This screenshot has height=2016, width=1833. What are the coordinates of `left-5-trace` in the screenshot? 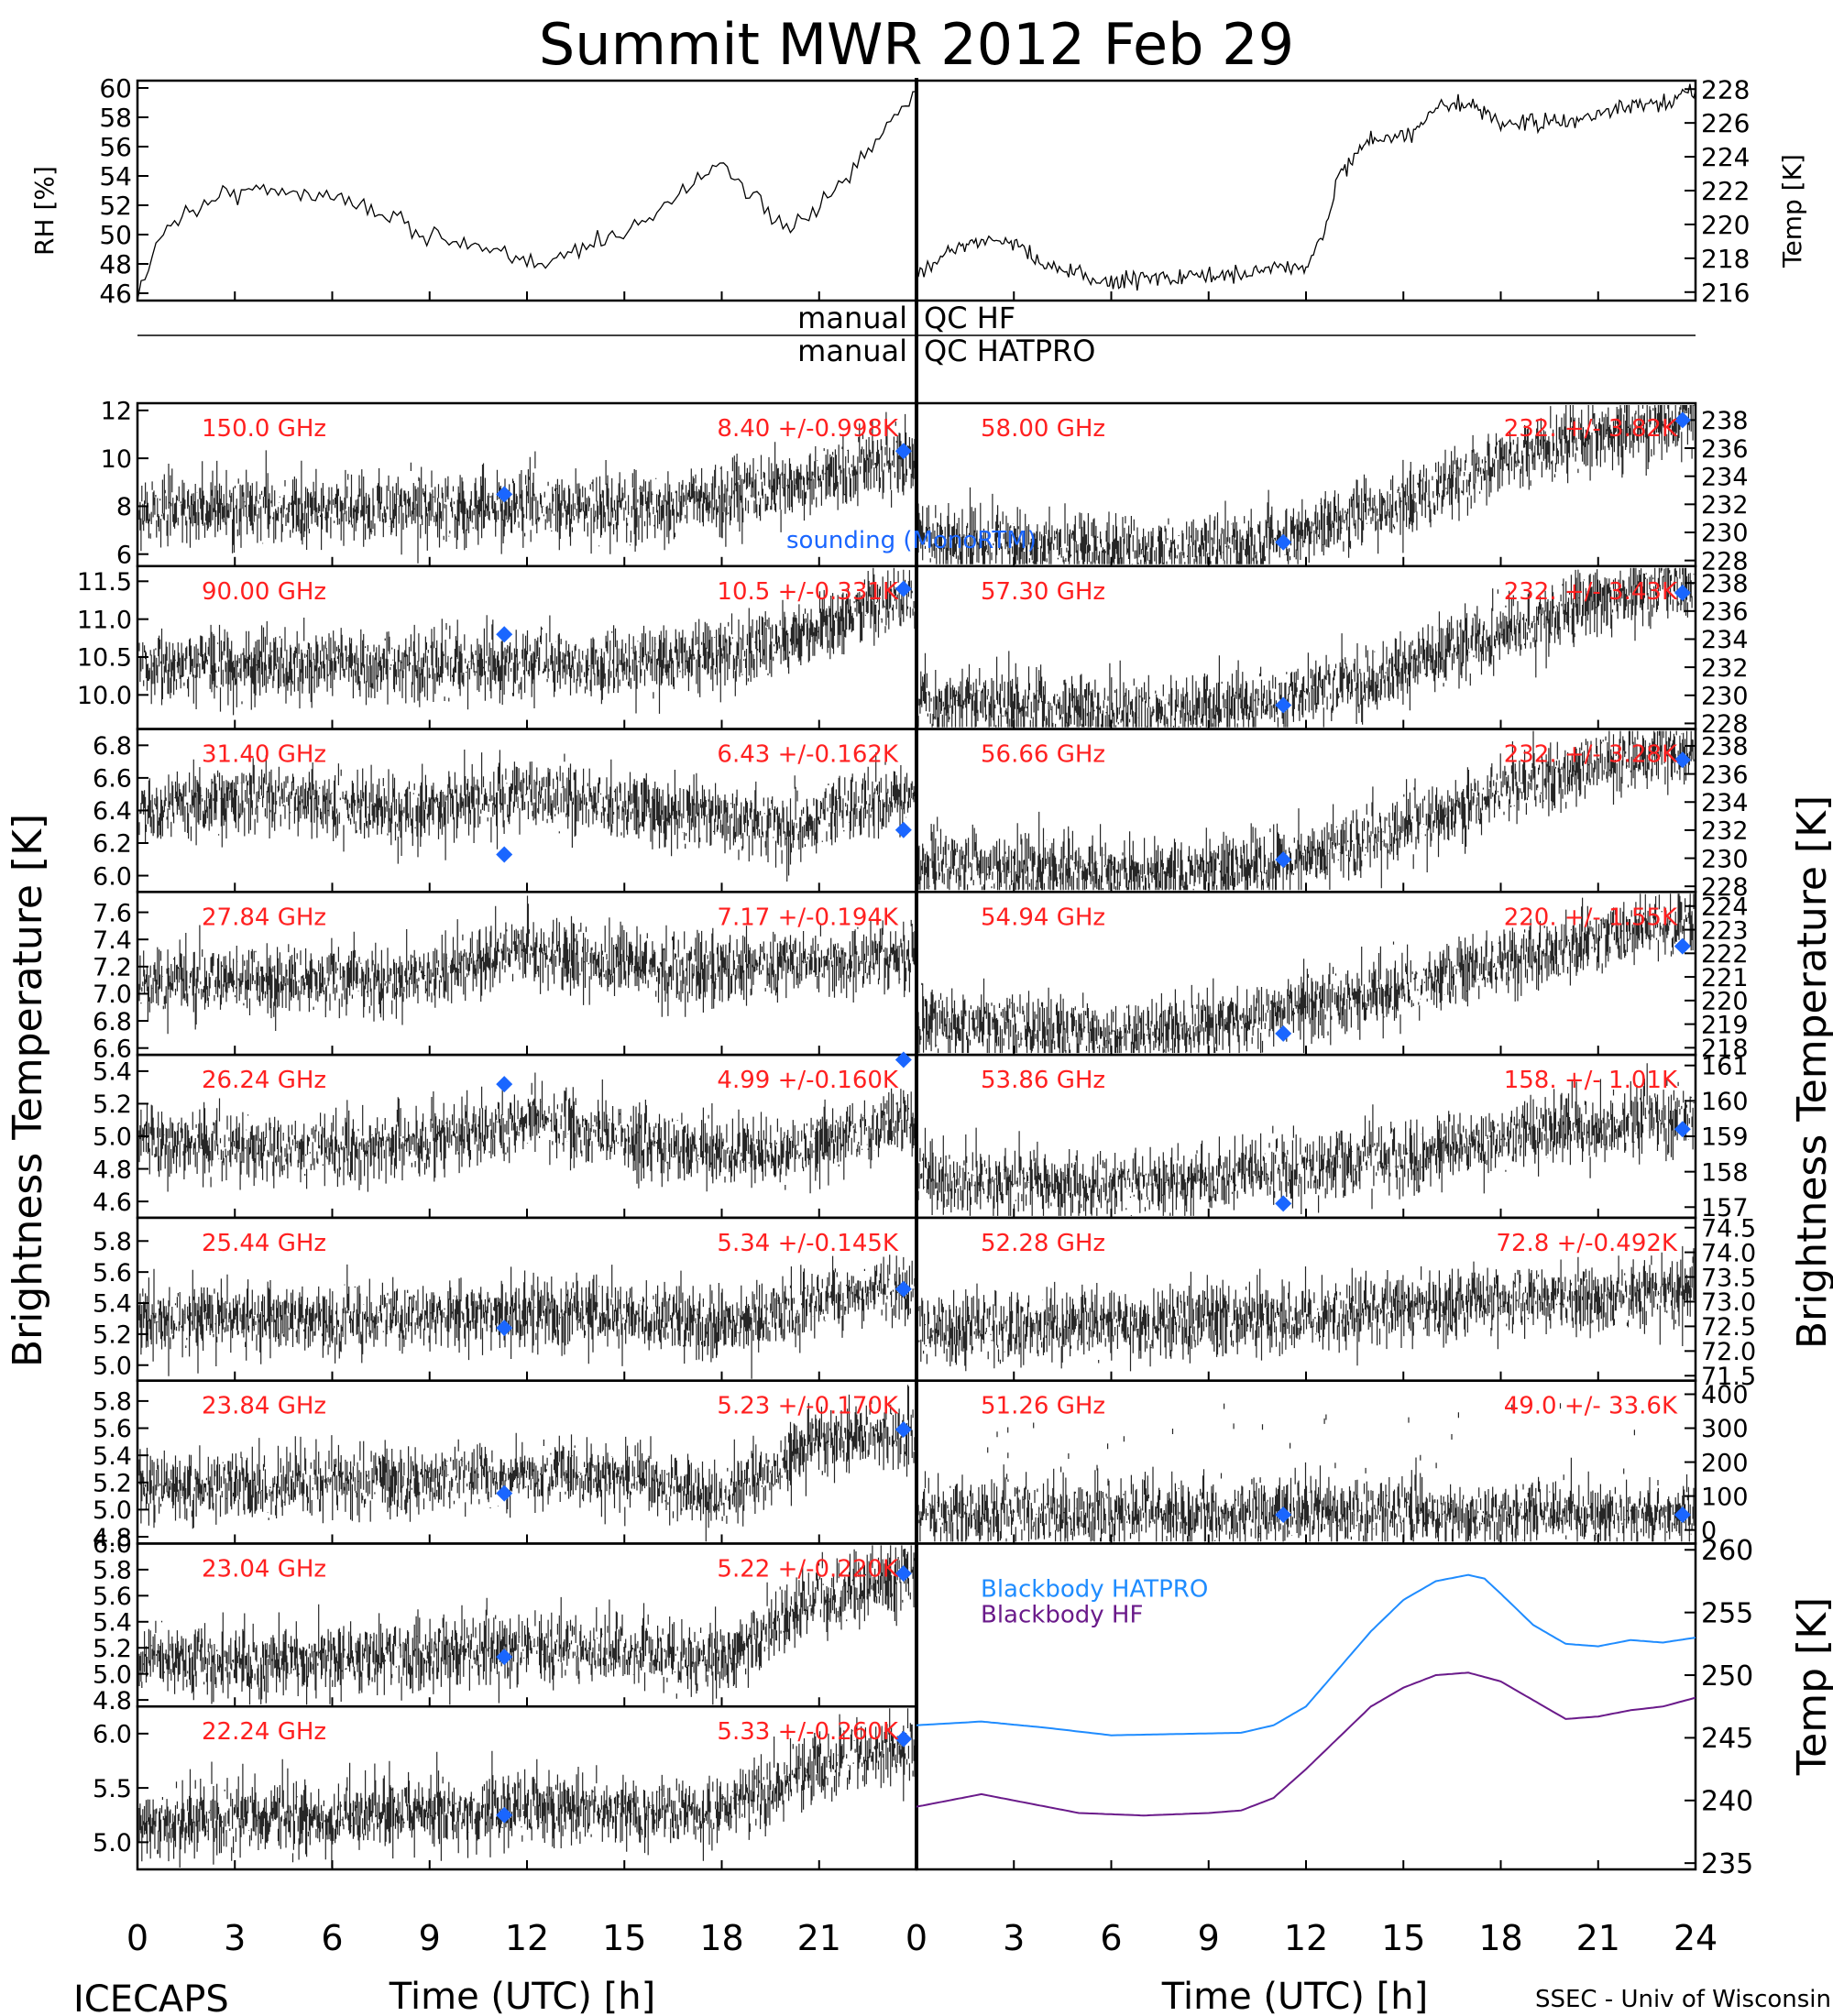 It's located at (527, 1133).